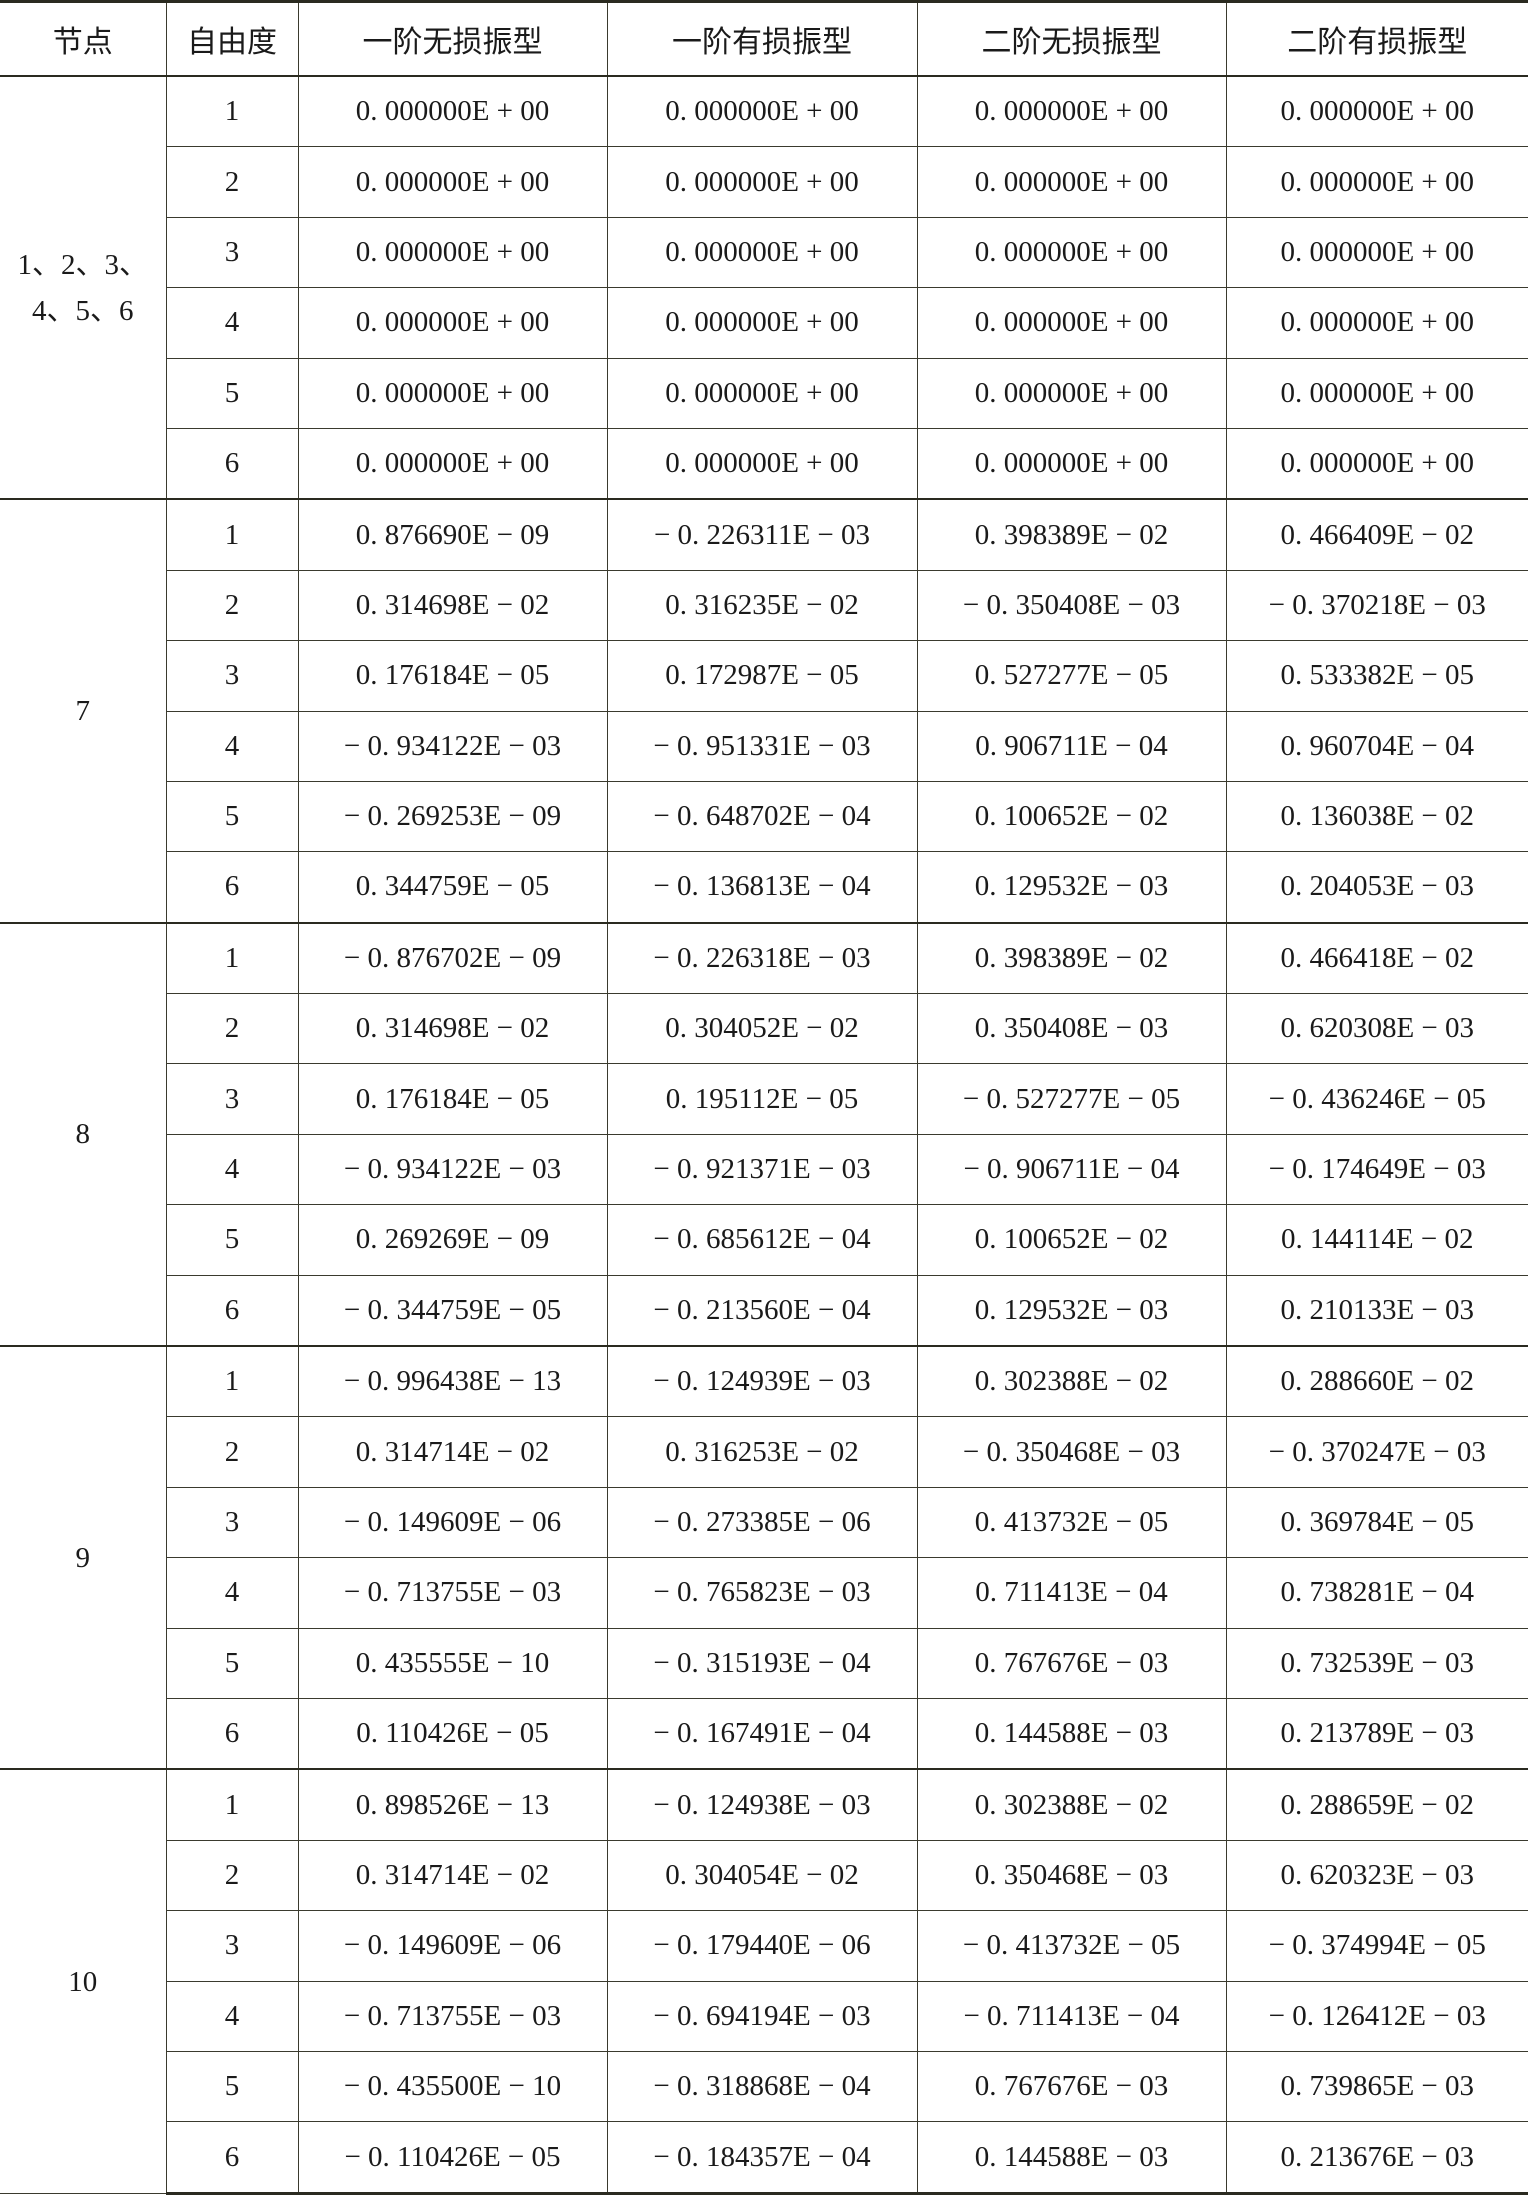 The width and height of the screenshot is (1528, 2202). I want to click on mode2-damaged-cell: 0. 466418E − 02, so click(1376, 958).